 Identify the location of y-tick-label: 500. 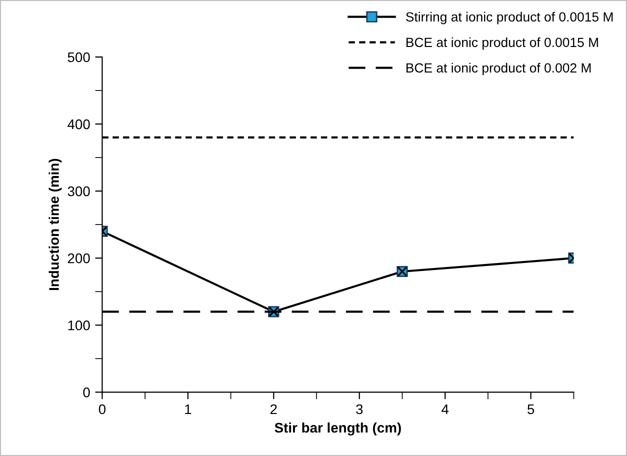
(79, 57).